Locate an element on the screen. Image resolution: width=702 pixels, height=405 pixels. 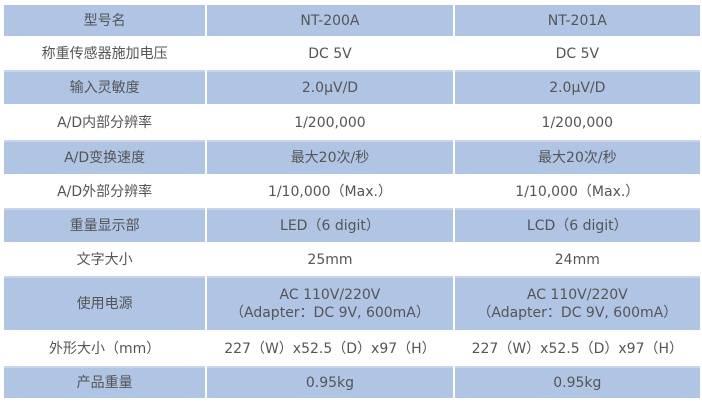
table-row: A/D内部分辨率 1/200,000 1/200,000 is located at coordinates (352, 124).